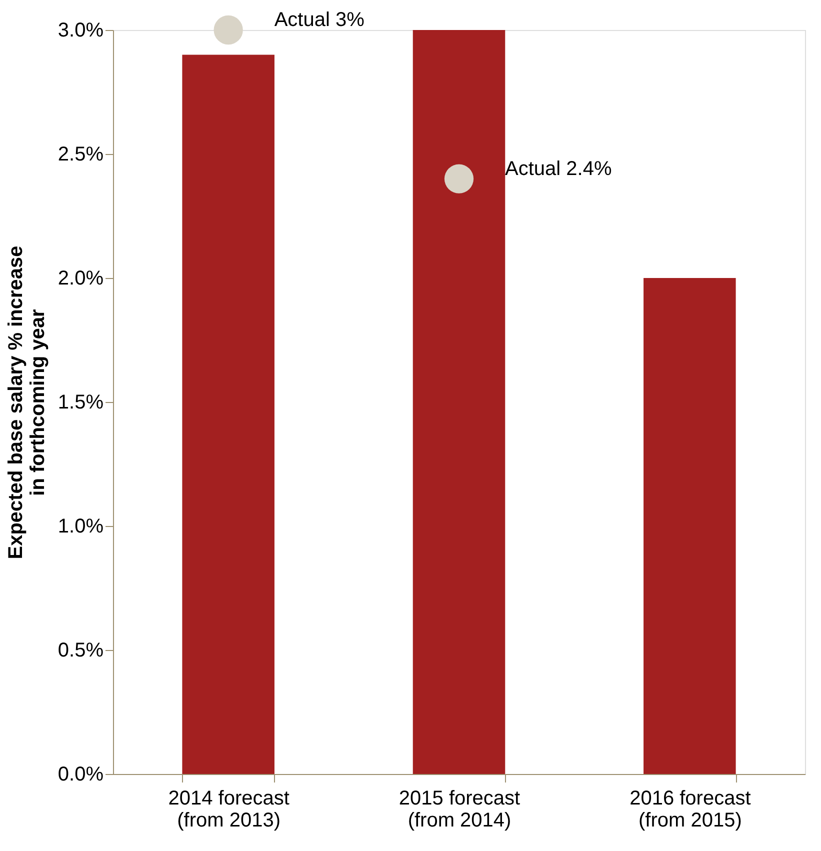  Describe the element at coordinates (81, 775) in the screenshot. I see `y-tick-label: 0.0%` at that location.